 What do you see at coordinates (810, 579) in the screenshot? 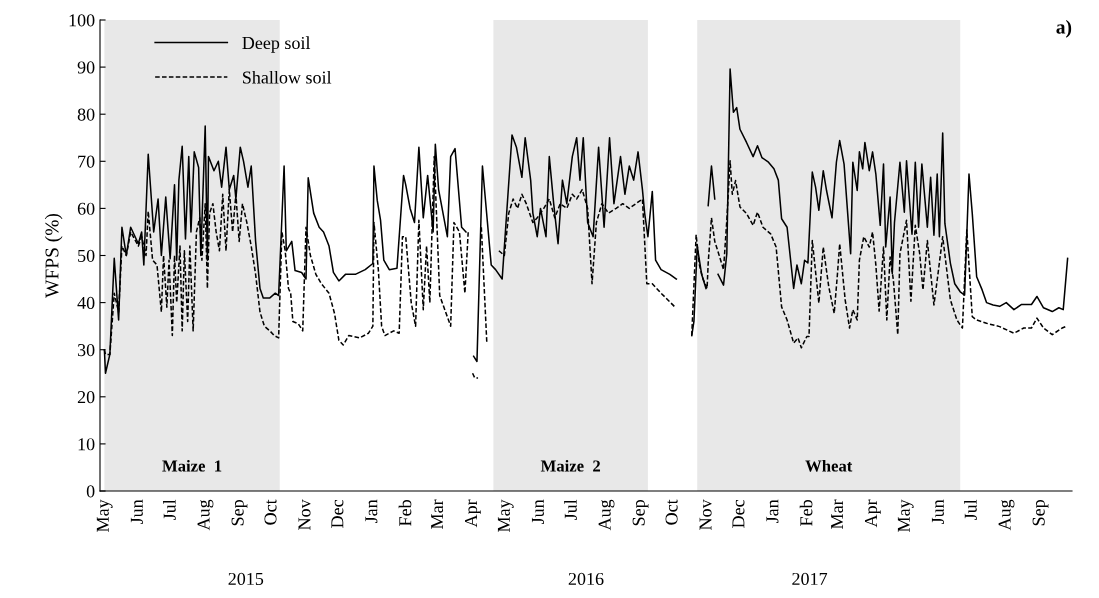
I see `text: 2017` at bounding box center [810, 579].